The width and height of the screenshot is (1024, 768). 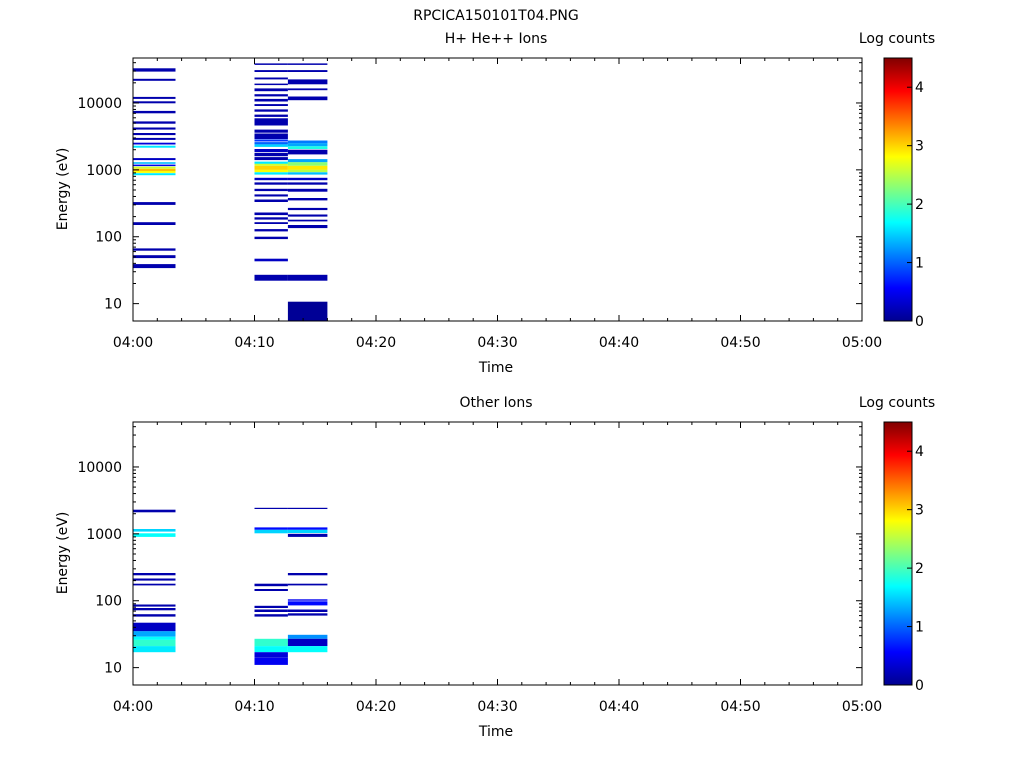 I want to click on y-tick-label: 100, so click(x=108, y=238).